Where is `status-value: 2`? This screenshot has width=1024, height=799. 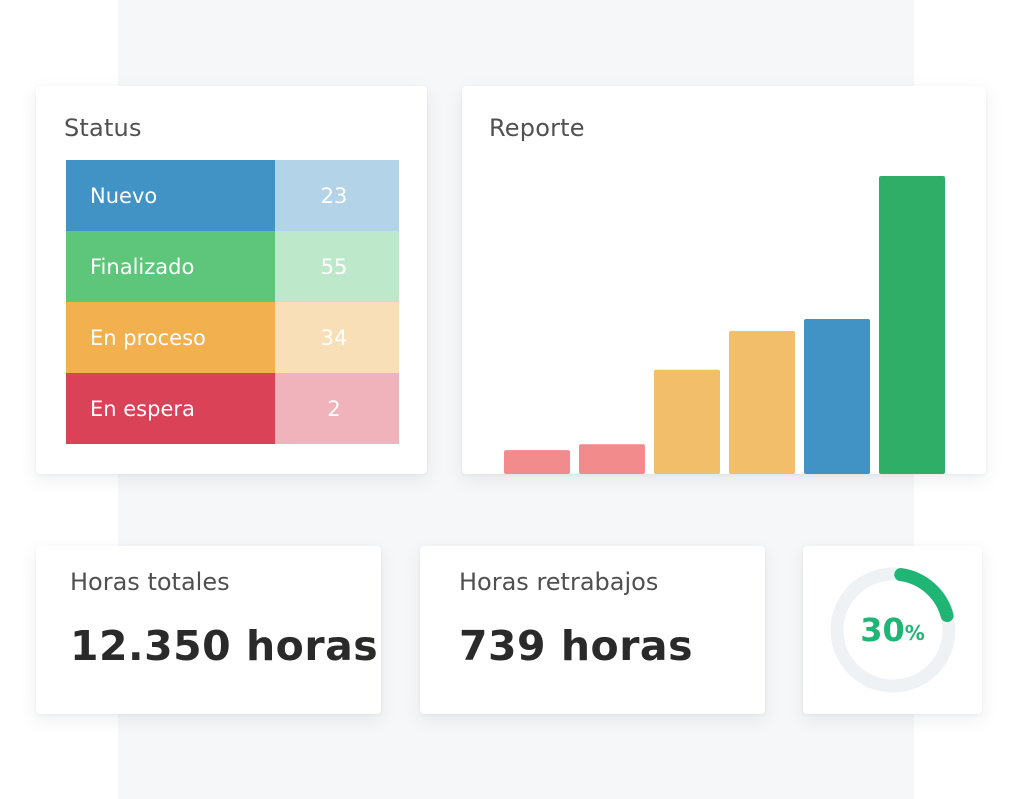
status-value: 2 is located at coordinates (337, 408).